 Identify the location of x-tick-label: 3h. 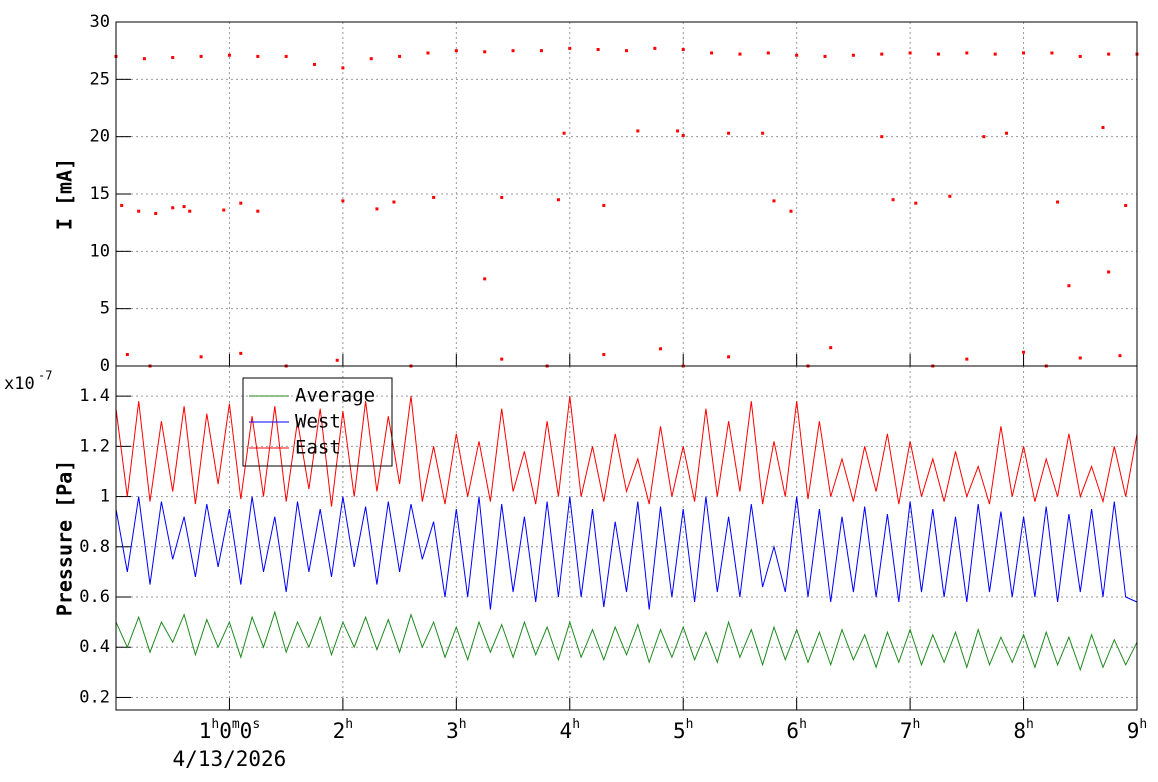
(456, 730).